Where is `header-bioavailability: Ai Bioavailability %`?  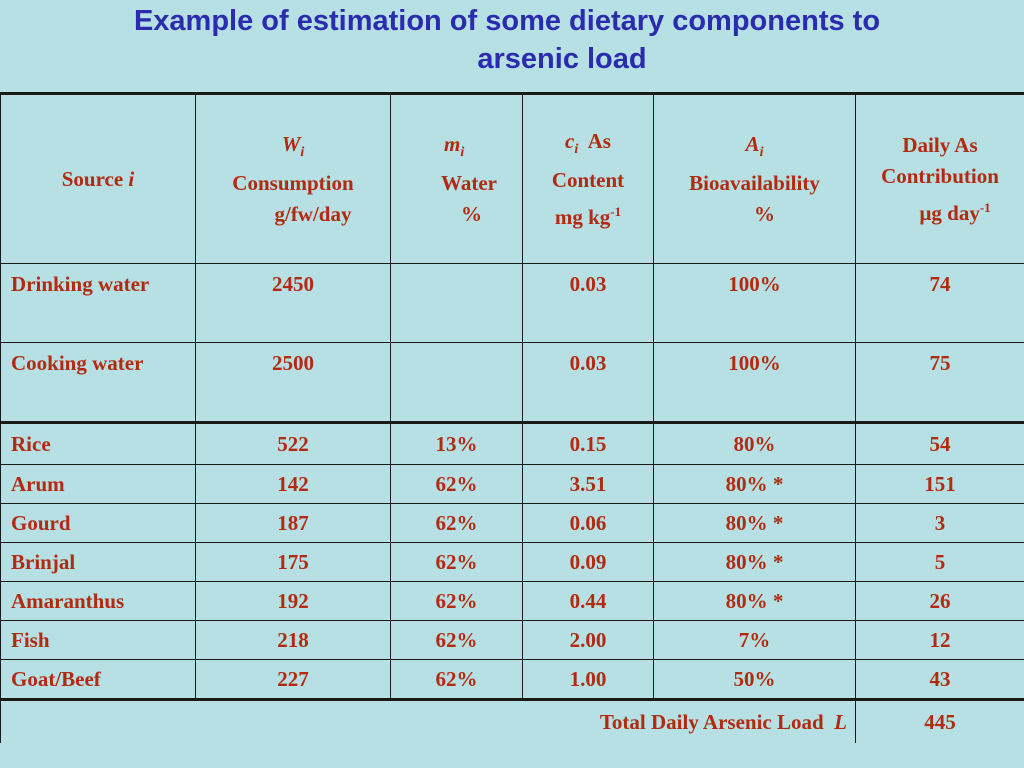
header-bioavailability: Ai Bioavailability % is located at coordinates (754, 178).